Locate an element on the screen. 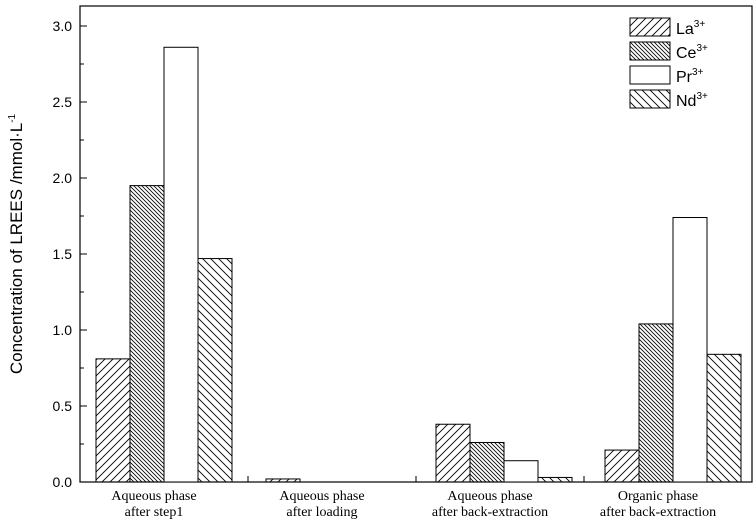 The height and width of the screenshot is (530, 756). y-tick-label: 2.0 is located at coordinates (63, 178).